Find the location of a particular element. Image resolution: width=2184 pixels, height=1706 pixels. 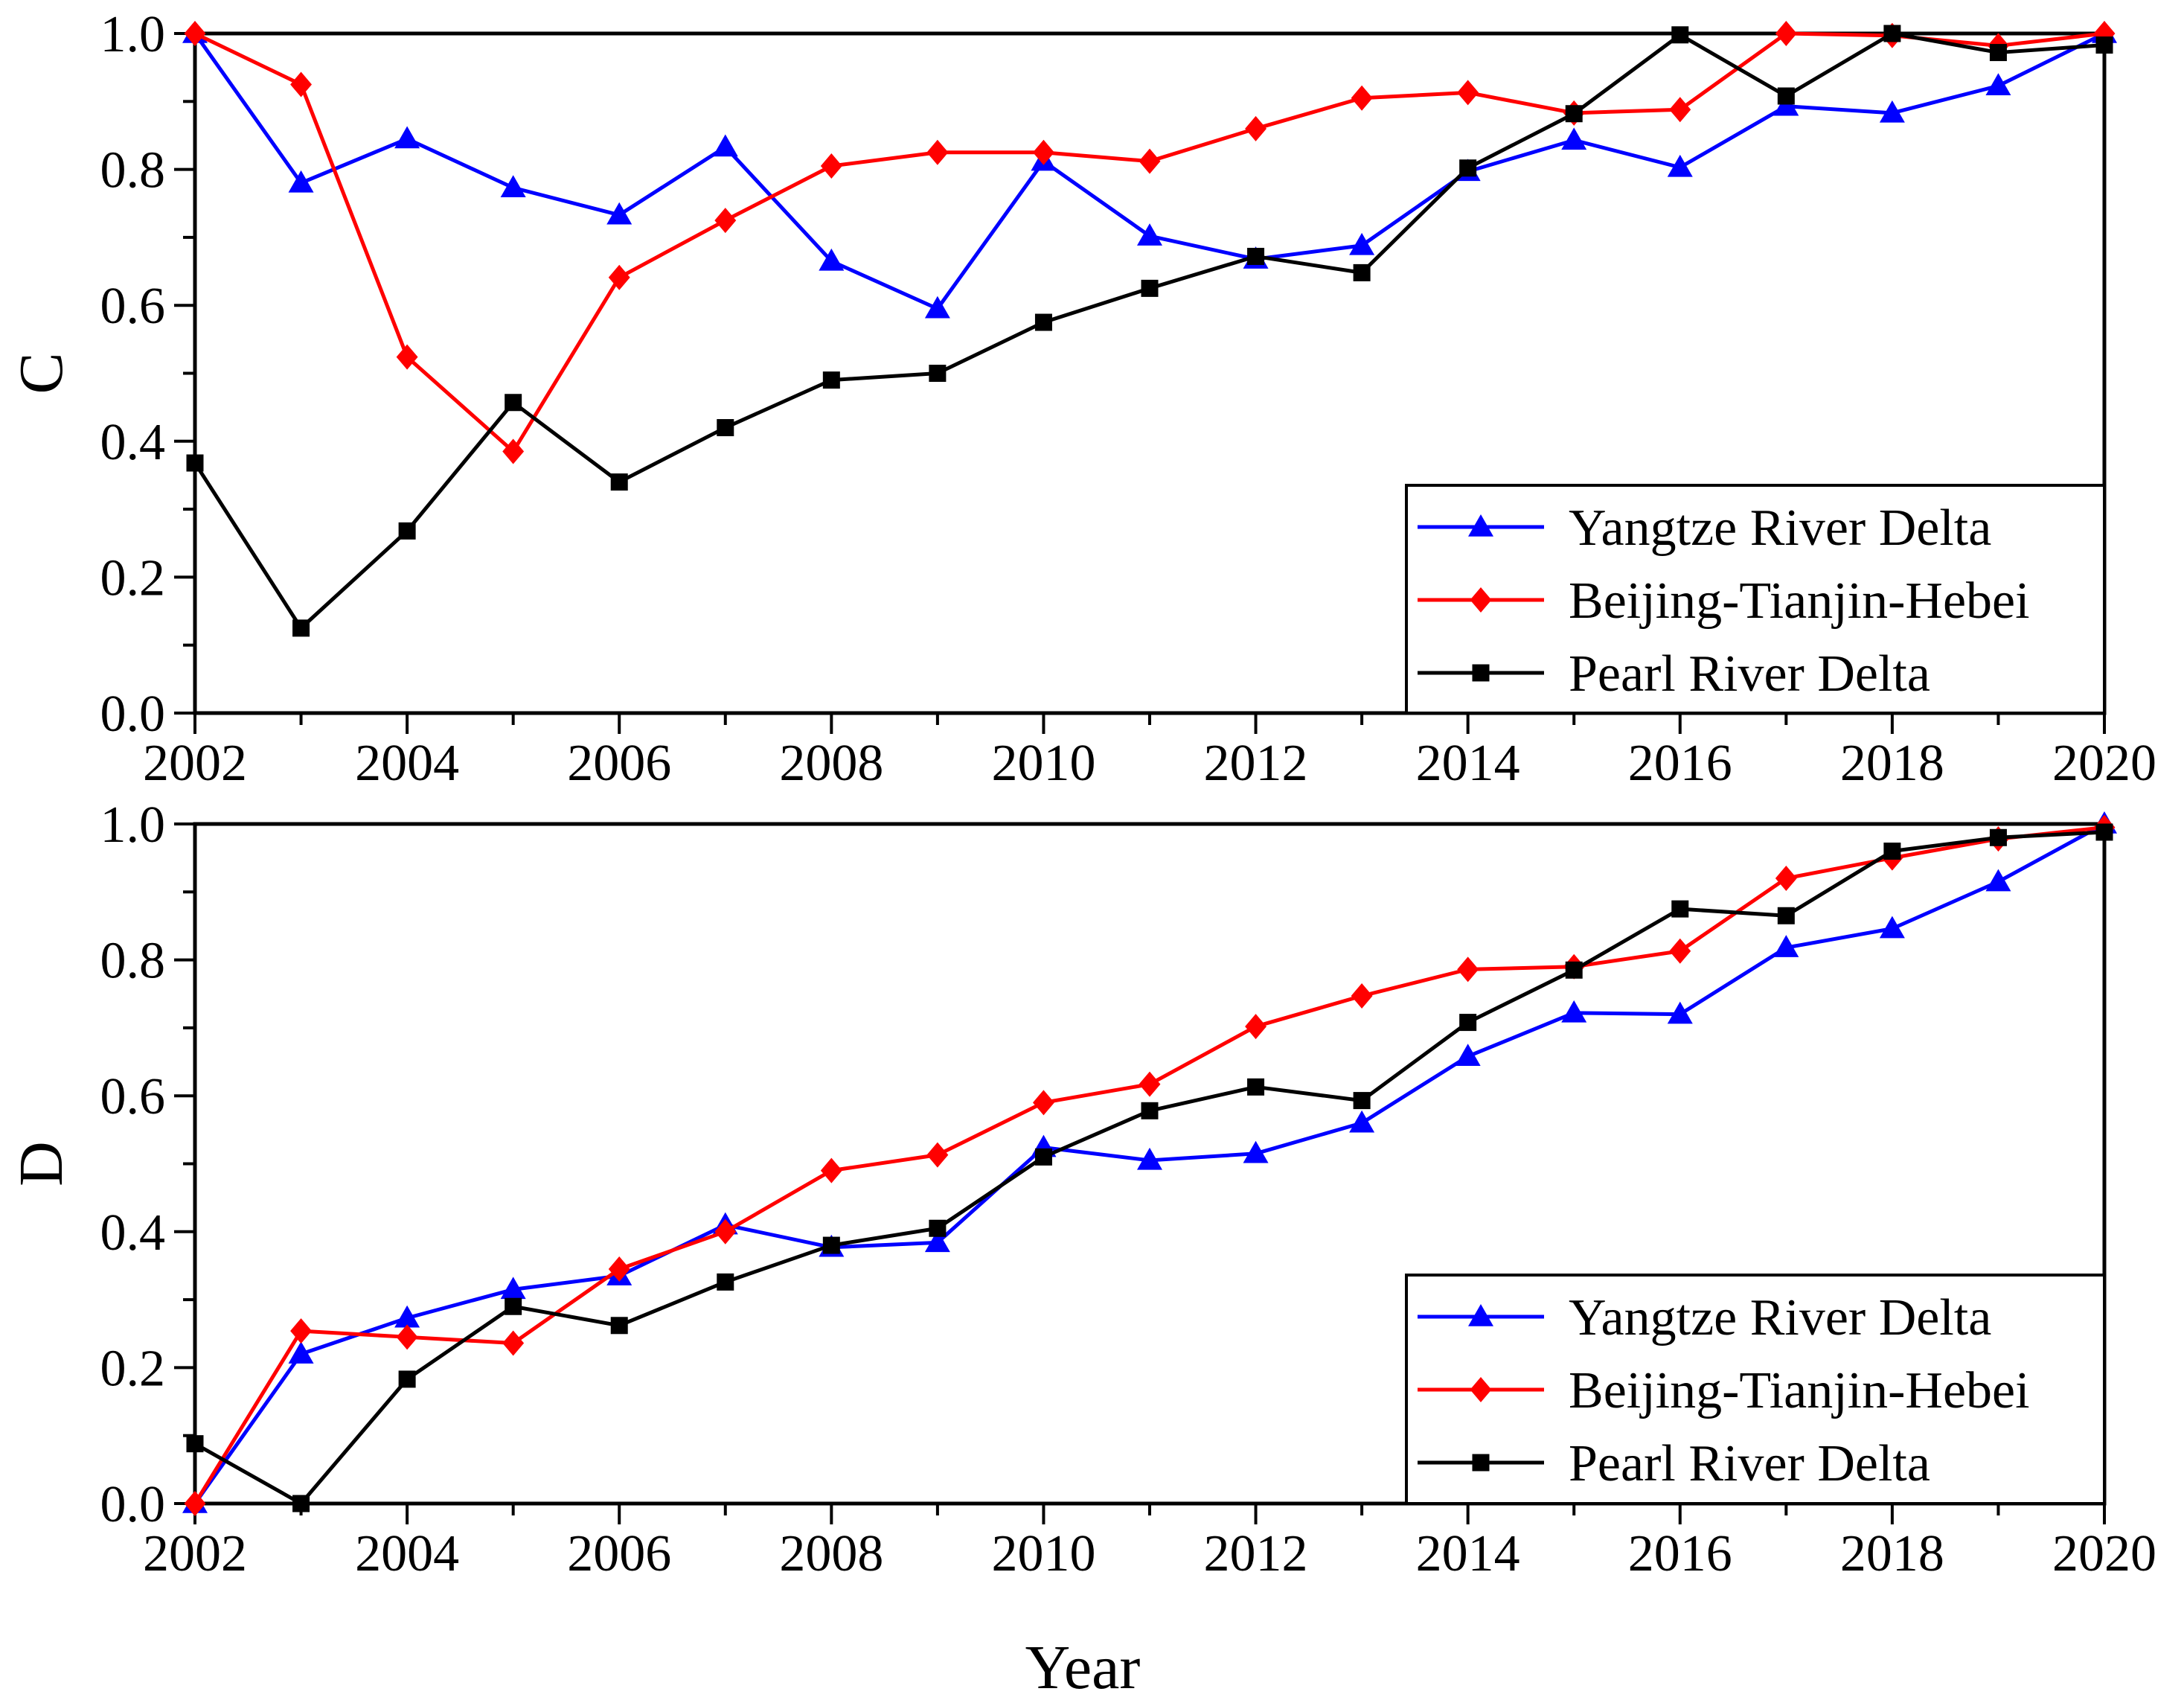

x-tick-label: 2006 is located at coordinates (619, 763).